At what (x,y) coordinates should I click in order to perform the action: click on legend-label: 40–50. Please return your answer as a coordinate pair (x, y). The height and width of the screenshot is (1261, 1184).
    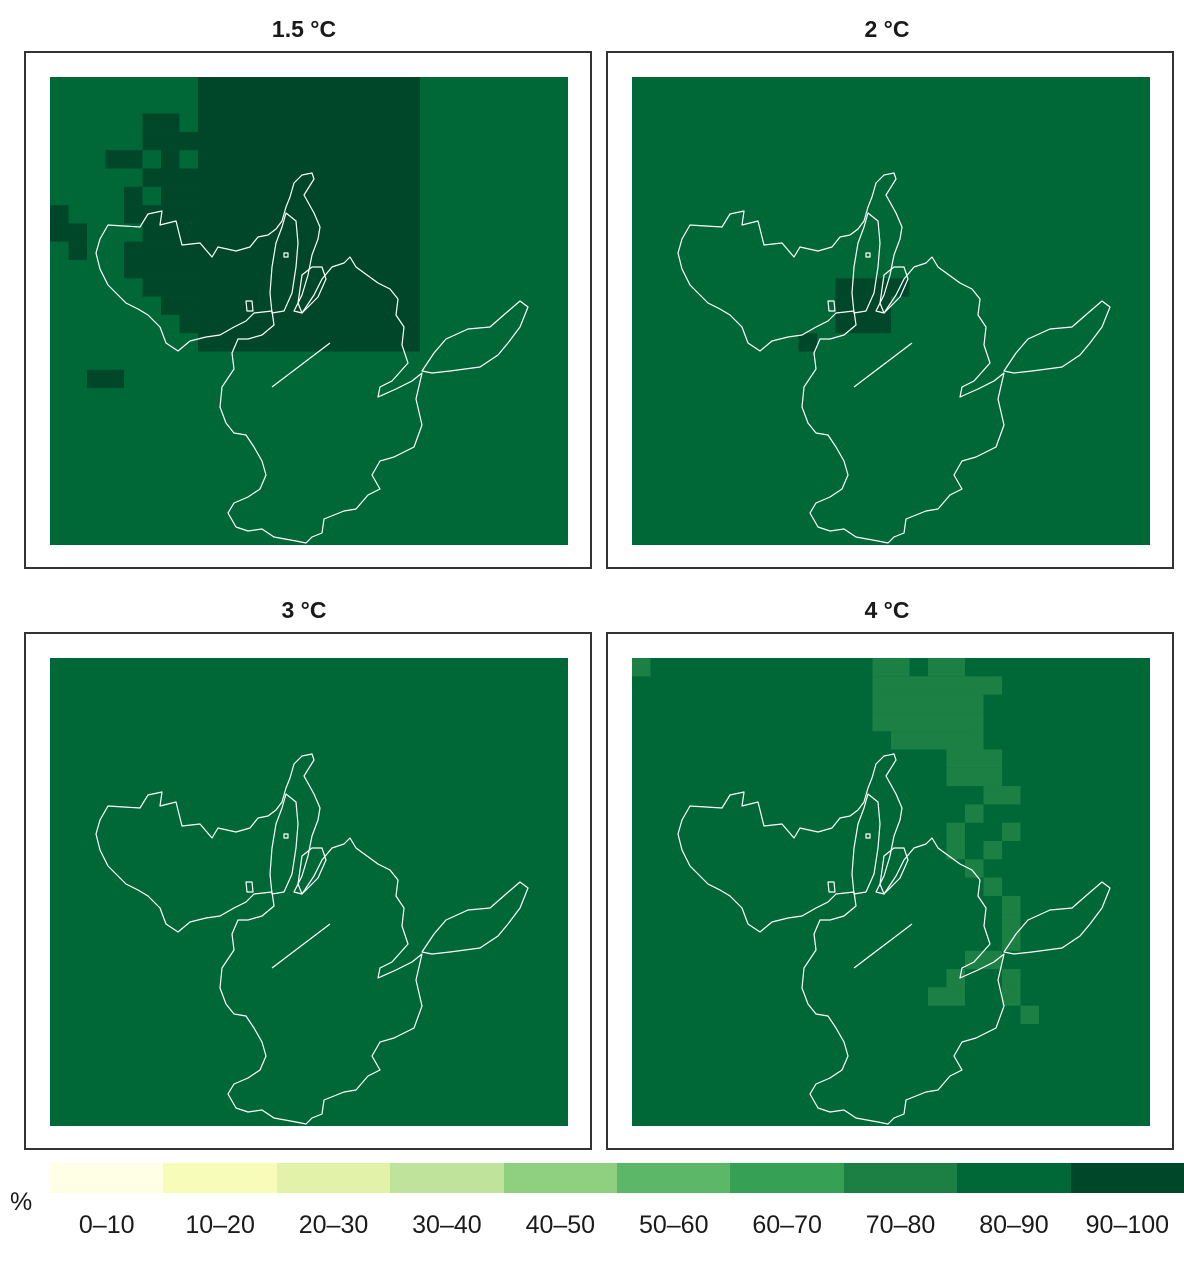
    Looking at the image, I should click on (560, 1225).